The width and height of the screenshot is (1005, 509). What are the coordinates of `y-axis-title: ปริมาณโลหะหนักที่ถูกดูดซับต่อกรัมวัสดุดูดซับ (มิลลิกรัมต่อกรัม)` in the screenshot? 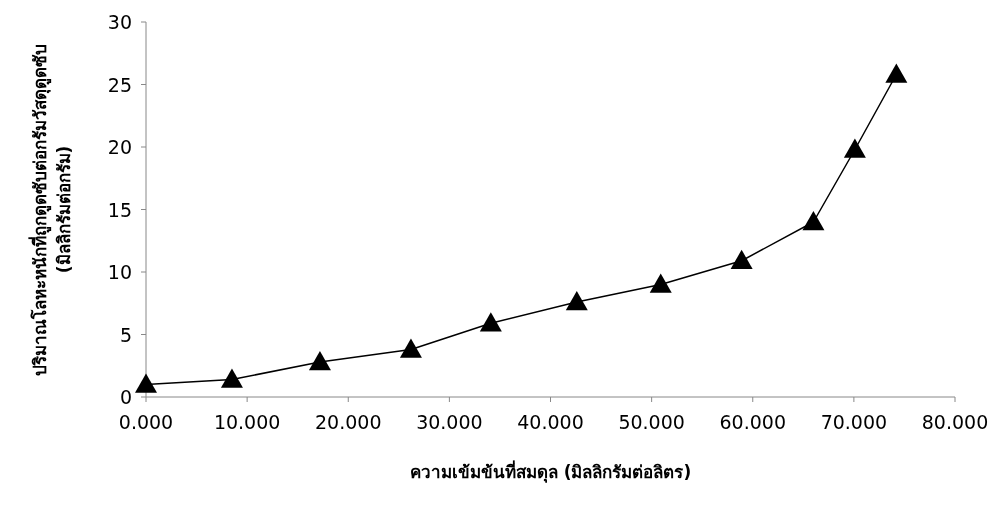 It's located at (51, 209).